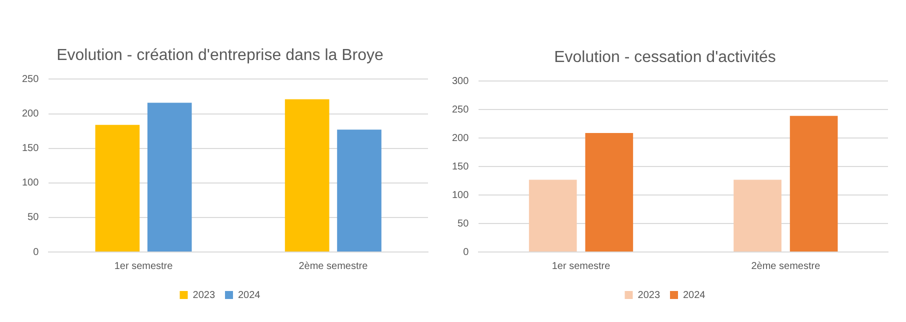 Image resolution: width=906 pixels, height=322 pixels. What do you see at coordinates (461, 81) in the screenshot?
I see `y-tick-label: 300` at bounding box center [461, 81].